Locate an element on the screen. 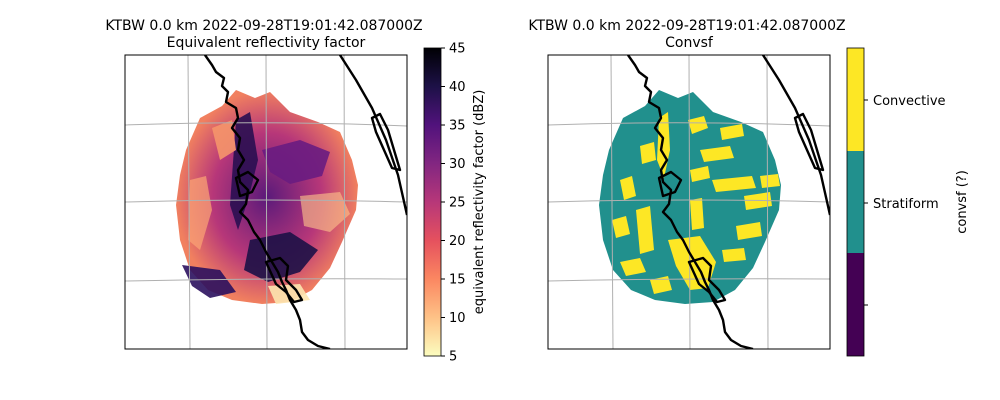 This screenshot has width=1000, height=400. reflectivity-colorbar-tick-label: 25 is located at coordinates (457, 203).